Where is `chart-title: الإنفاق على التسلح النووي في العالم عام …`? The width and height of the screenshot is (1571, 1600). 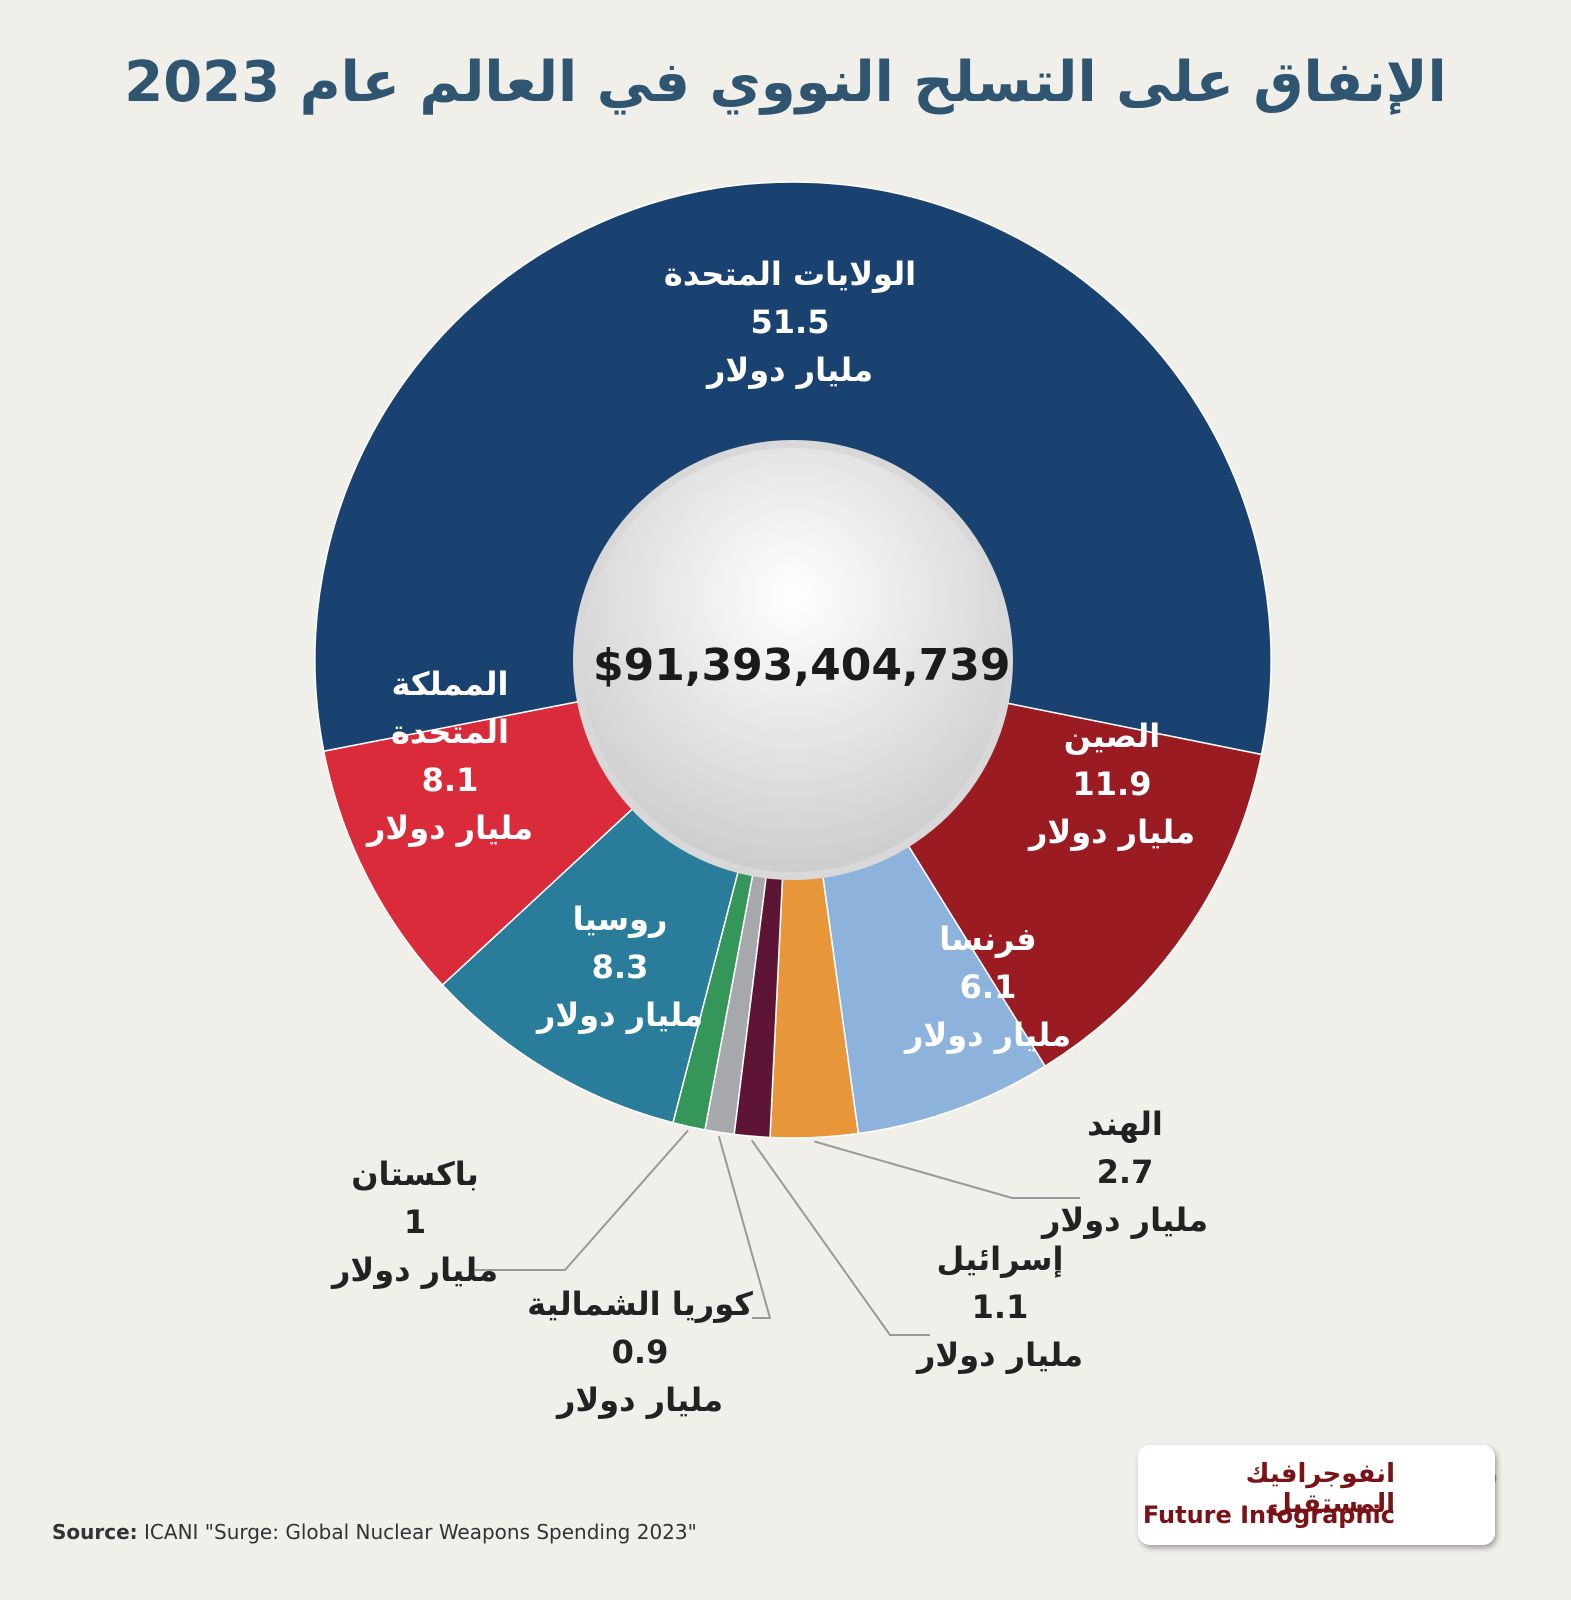 chart-title: الإنفاق على التسلح النووي في العالم عام … is located at coordinates (785, 82).